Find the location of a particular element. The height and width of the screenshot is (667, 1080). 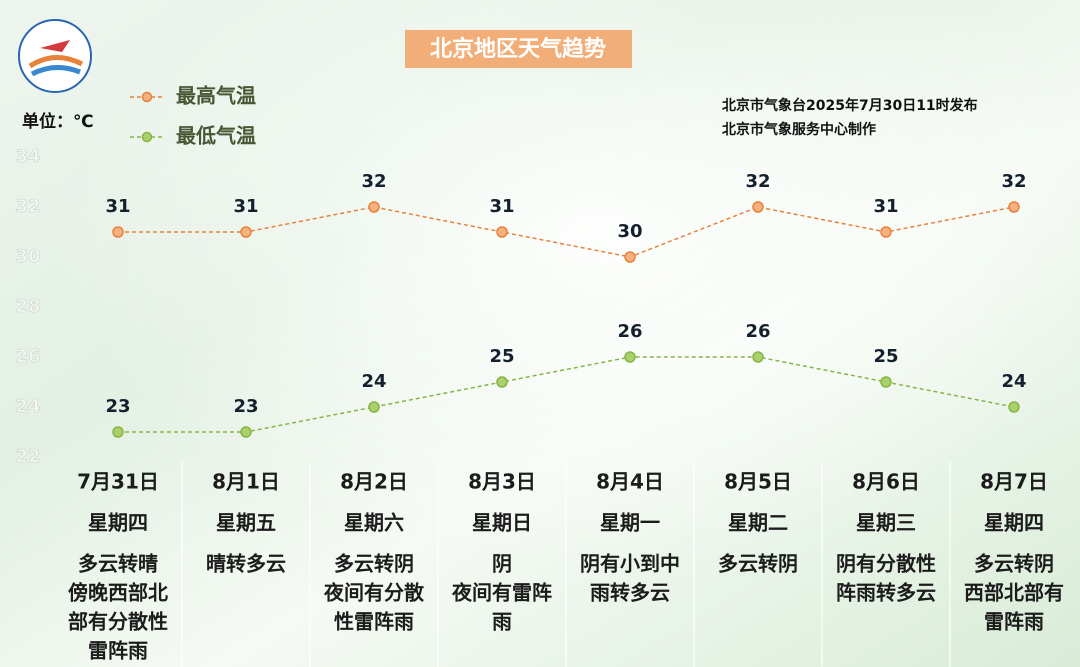

x-tick-label: 8月4日 is located at coordinates (630, 482).